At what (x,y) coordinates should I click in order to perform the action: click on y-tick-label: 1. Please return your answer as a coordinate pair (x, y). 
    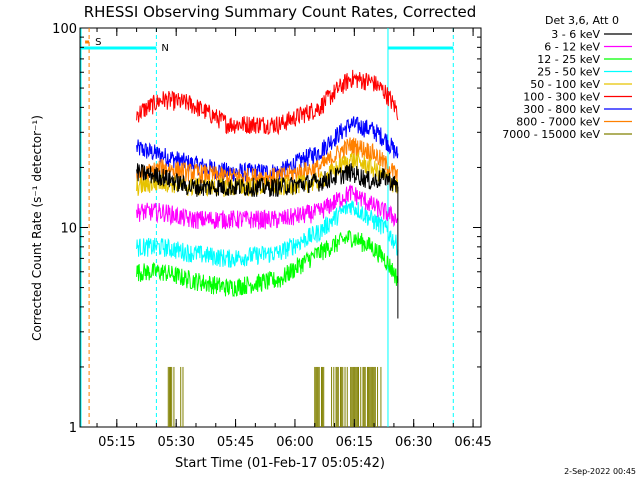
    Looking at the image, I should click on (73, 428).